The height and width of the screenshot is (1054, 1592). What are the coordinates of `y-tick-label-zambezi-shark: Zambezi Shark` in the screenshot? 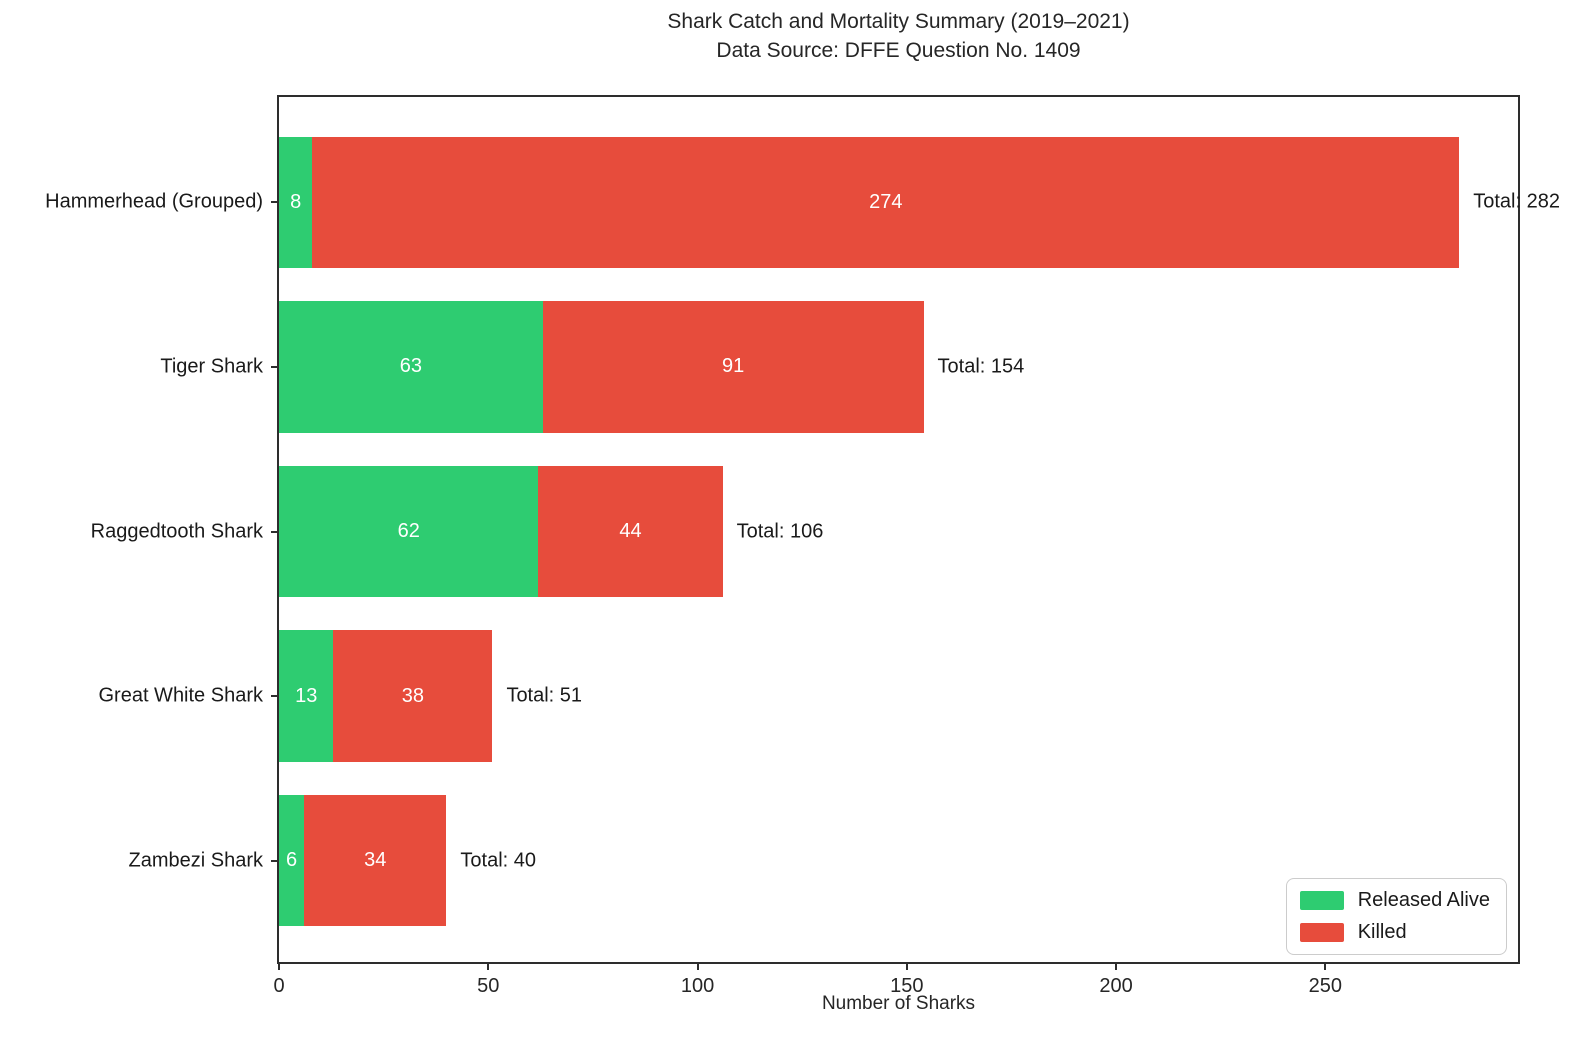 It's located at (196, 860).